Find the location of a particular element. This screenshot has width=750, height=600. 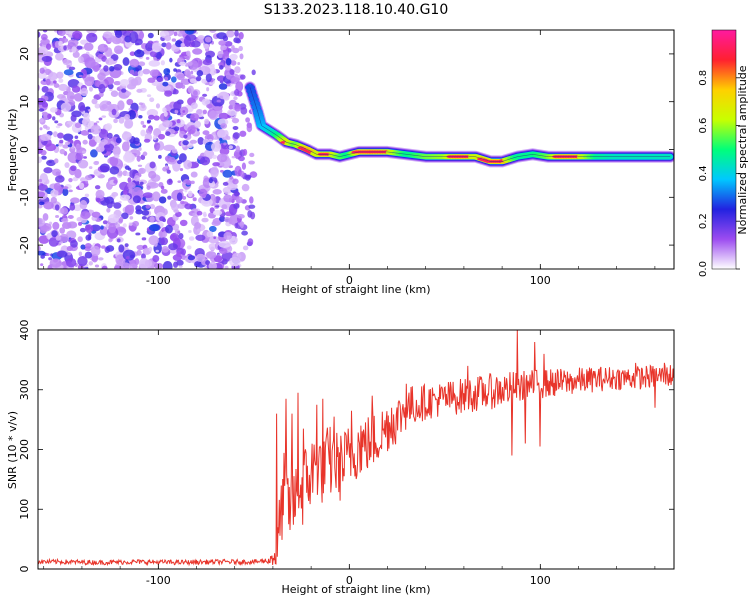

snr-y-tick-label: 300 is located at coordinates (24, 389).